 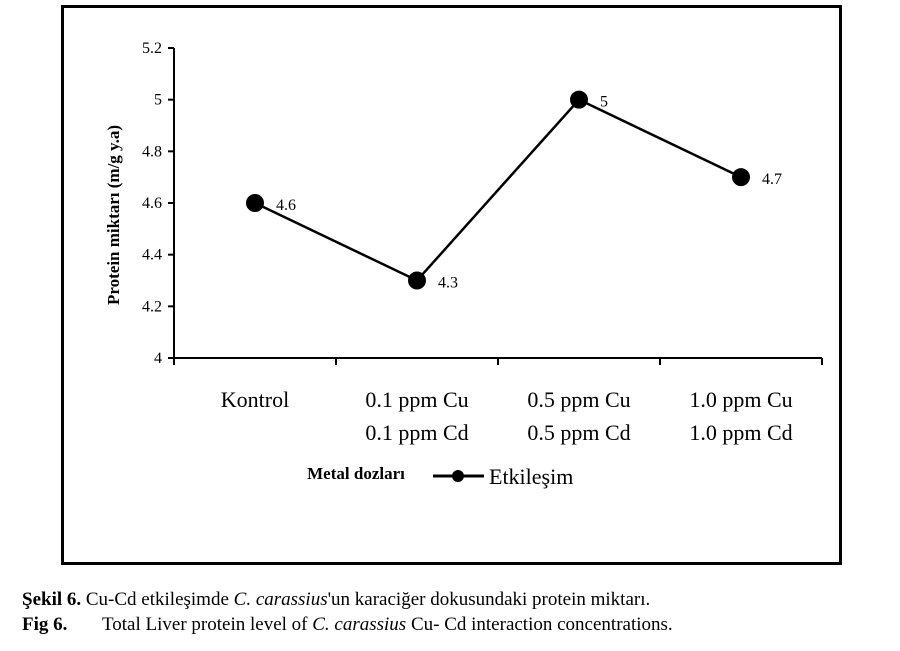 What do you see at coordinates (740, 399) in the screenshot?
I see `x-tick-label: 1.0 ppm Cu` at bounding box center [740, 399].